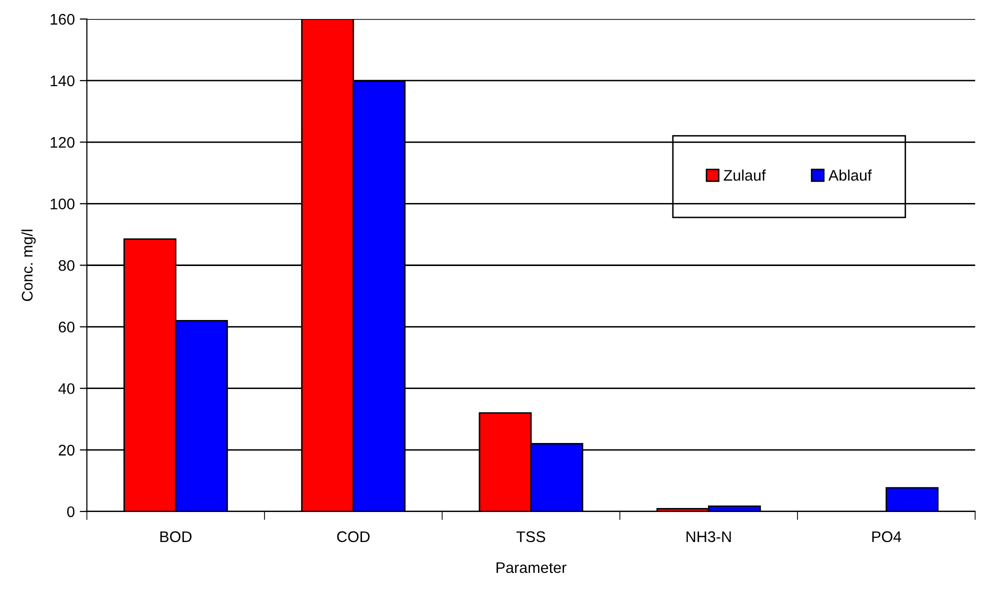 The width and height of the screenshot is (987, 614). What do you see at coordinates (28, 265) in the screenshot?
I see `y-axis-title: Conc. mg/l` at bounding box center [28, 265].